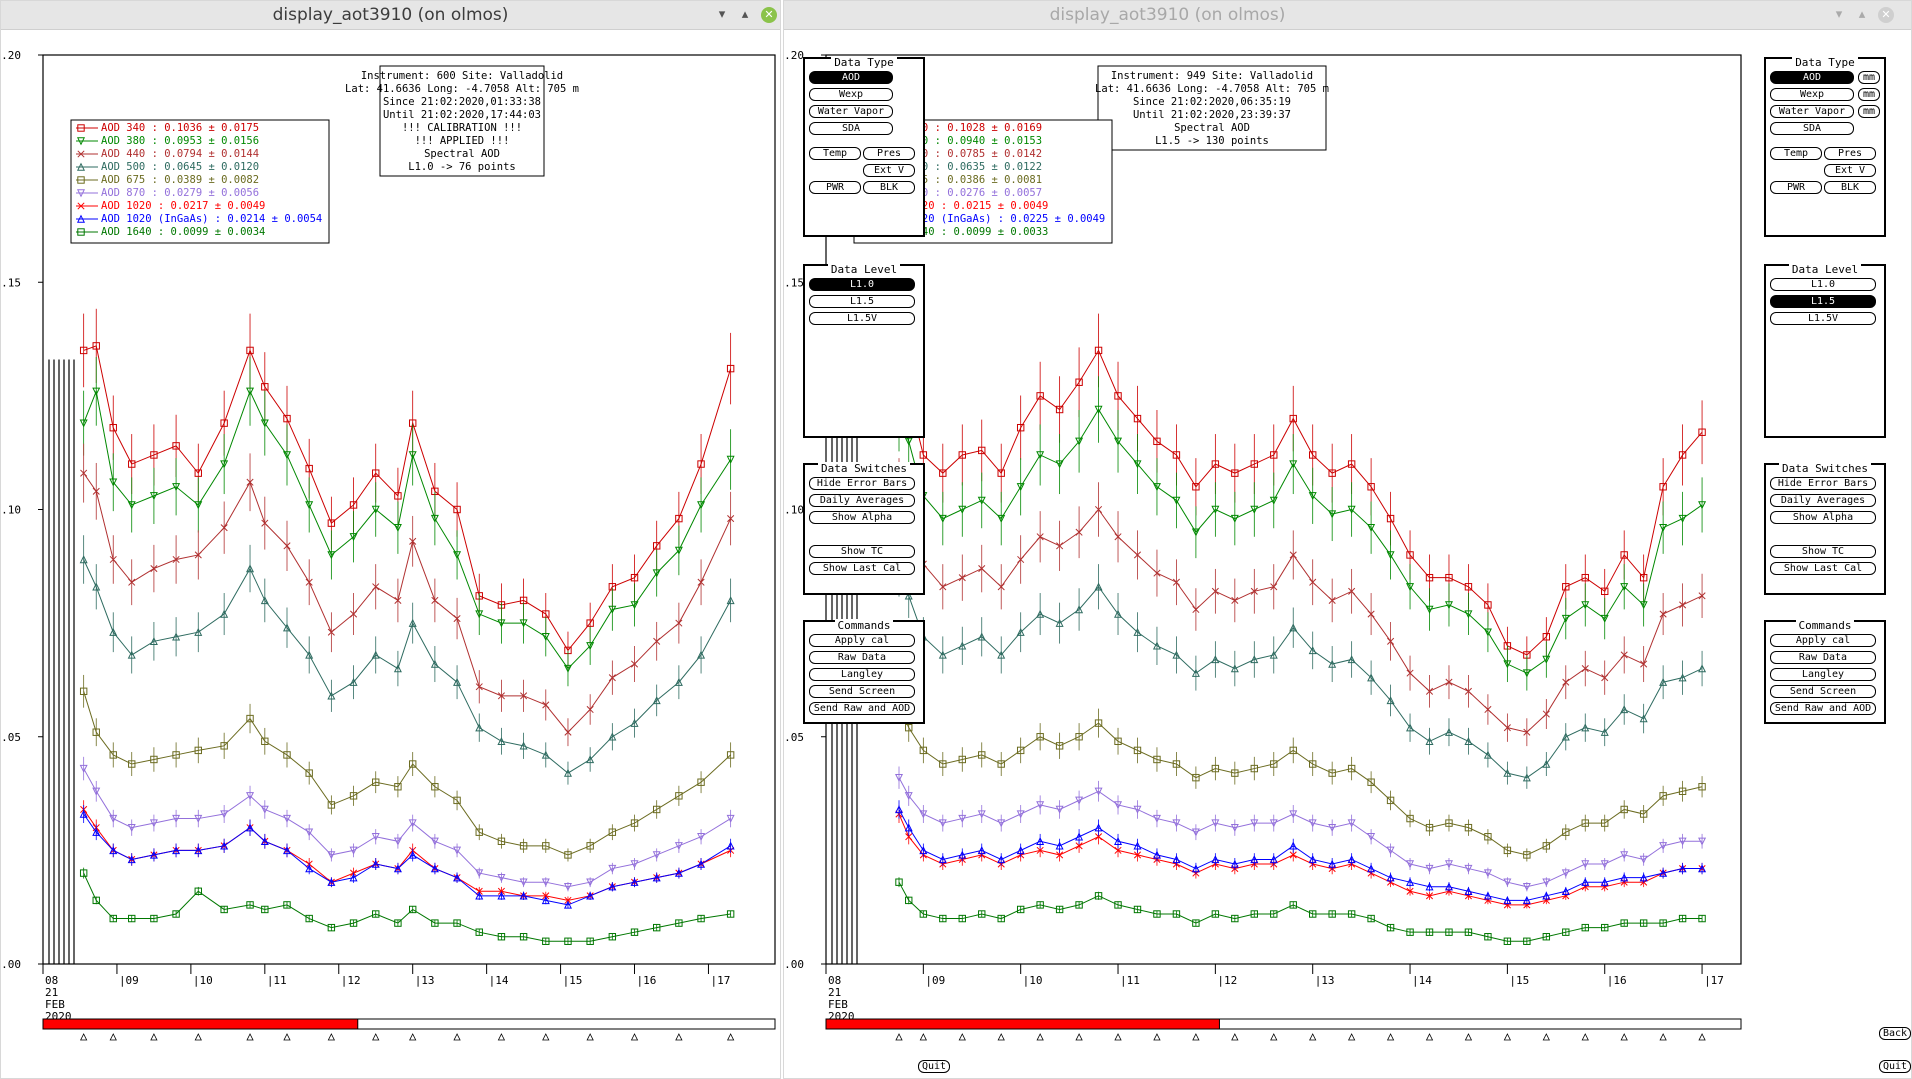 Image resolution: width=1912 pixels, height=1079 pixels. What do you see at coordinates (834, 992) in the screenshot?
I see `date-label: 21` at bounding box center [834, 992].